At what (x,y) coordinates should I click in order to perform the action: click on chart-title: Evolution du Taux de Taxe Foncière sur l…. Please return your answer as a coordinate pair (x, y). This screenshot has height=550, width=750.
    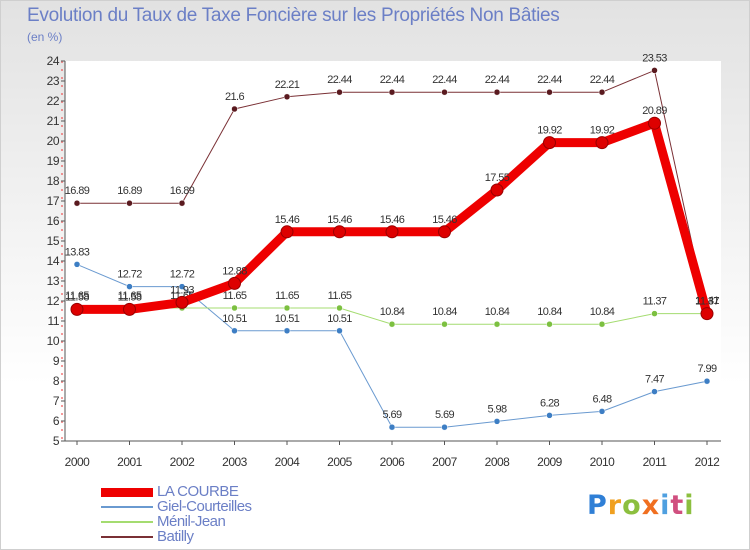
    Looking at the image, I should click on (293, 15).